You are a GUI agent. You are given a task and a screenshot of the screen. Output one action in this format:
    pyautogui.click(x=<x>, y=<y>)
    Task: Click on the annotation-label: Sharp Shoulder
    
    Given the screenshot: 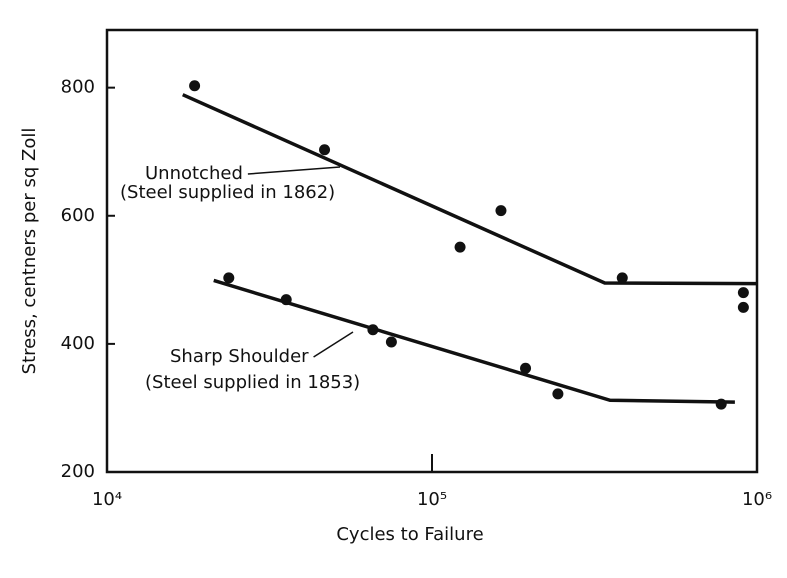 What is the action you would take?
    pyautogui.click(x=239, y=356)
    